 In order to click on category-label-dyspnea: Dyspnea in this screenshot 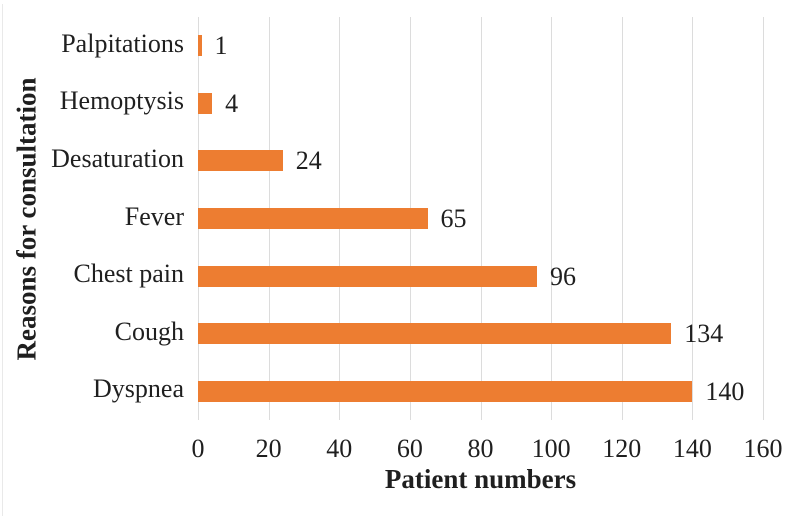, I will do `click(138, 389)`.